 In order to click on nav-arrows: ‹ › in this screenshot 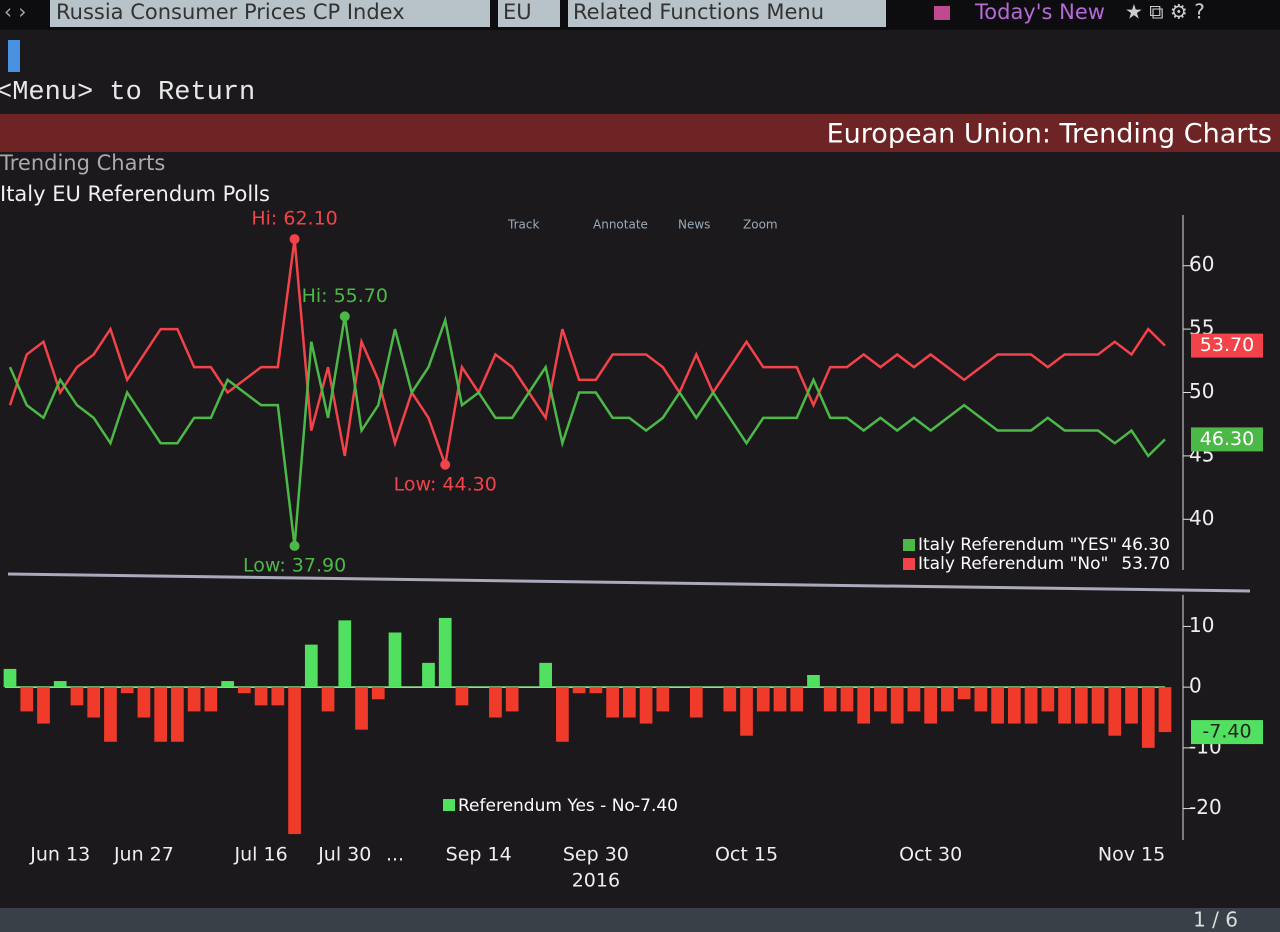, I will do `click(15, 12)`.